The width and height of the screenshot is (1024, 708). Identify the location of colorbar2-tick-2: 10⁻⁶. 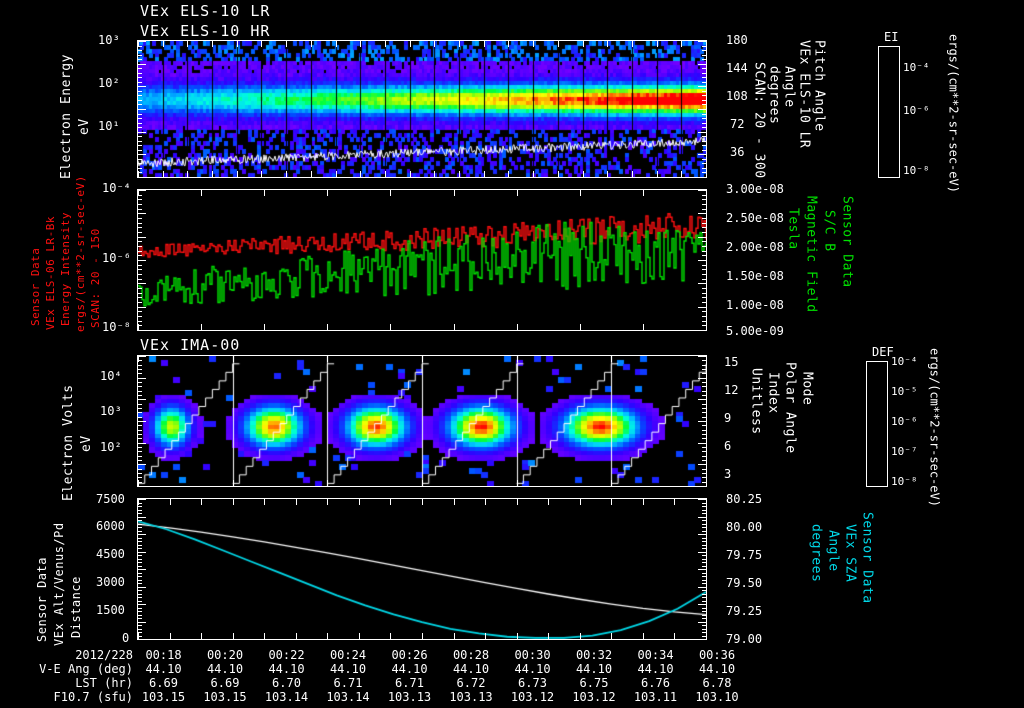
(904, 421).